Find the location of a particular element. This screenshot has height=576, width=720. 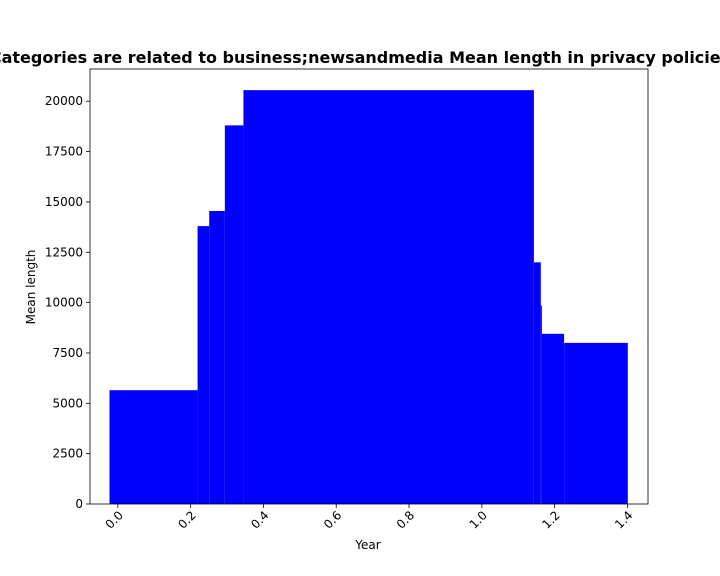

x-tick-label-2: 0.4 is located at coordinates (259, 519).